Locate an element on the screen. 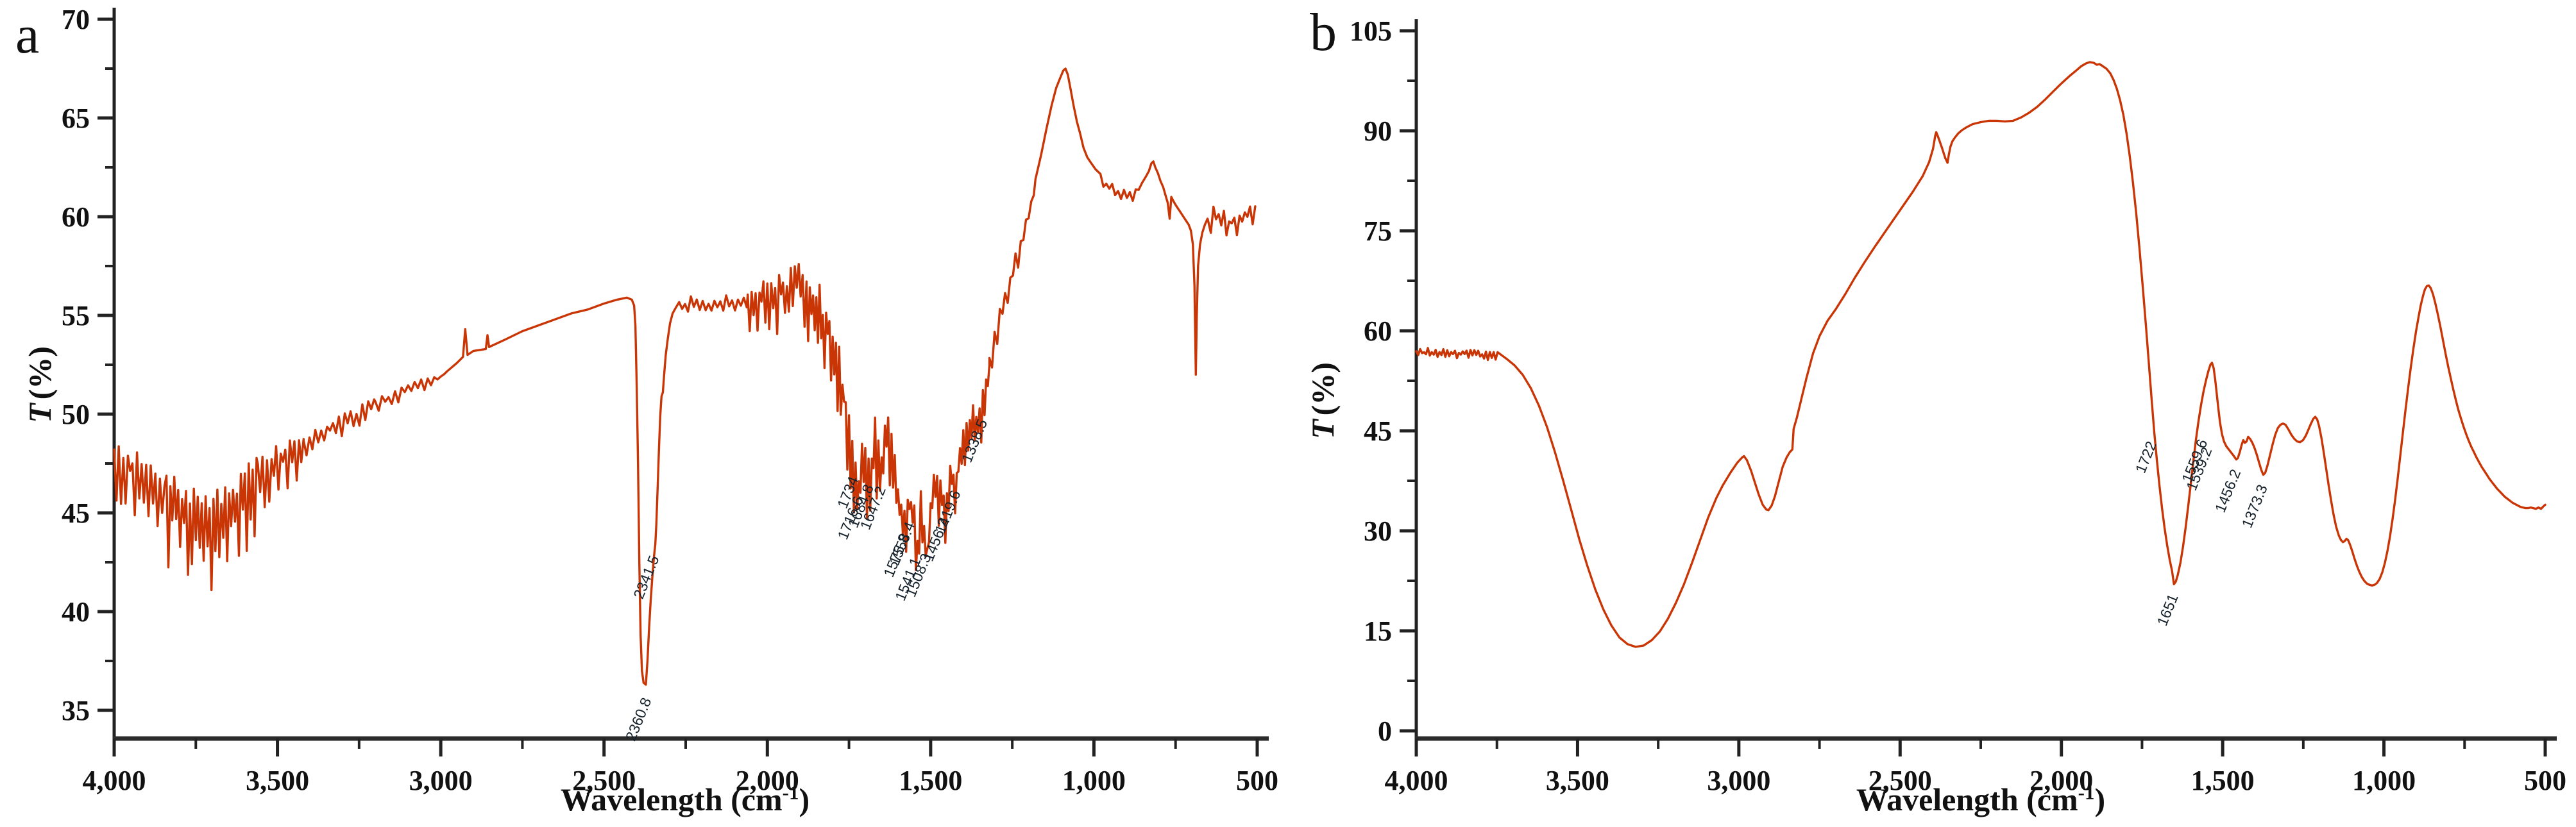 Image resolution: width=2576 pixels, height=827 pixels. panel-letter-a: a is located at coordinates (27, 35).